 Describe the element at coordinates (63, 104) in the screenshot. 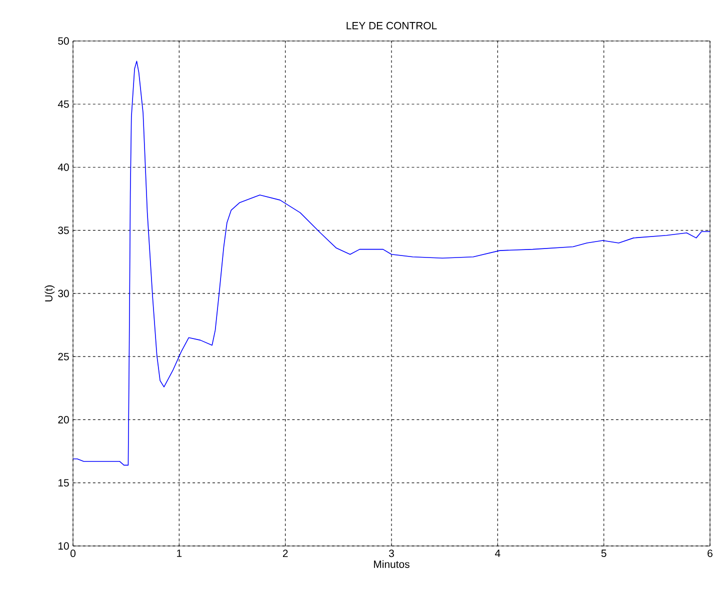

I see `y-tick-label: 45` at that location.